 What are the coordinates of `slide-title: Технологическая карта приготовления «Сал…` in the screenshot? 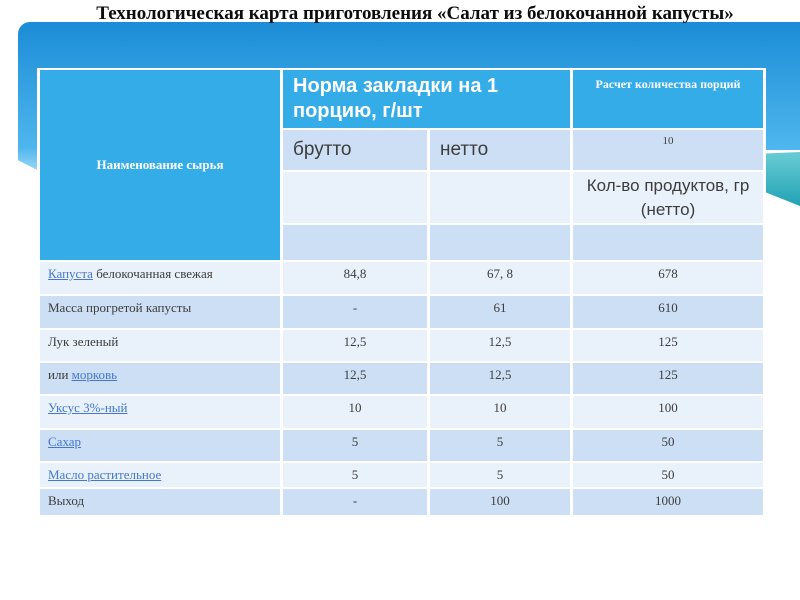 It's located at (415, 13).